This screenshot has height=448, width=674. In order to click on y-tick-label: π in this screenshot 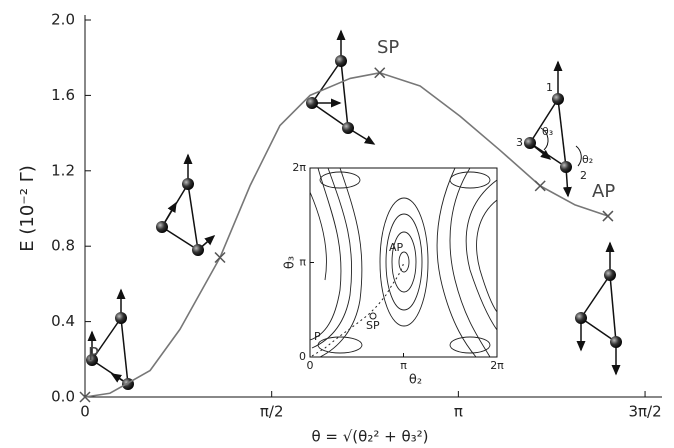, I will do `click(302, 262)`.